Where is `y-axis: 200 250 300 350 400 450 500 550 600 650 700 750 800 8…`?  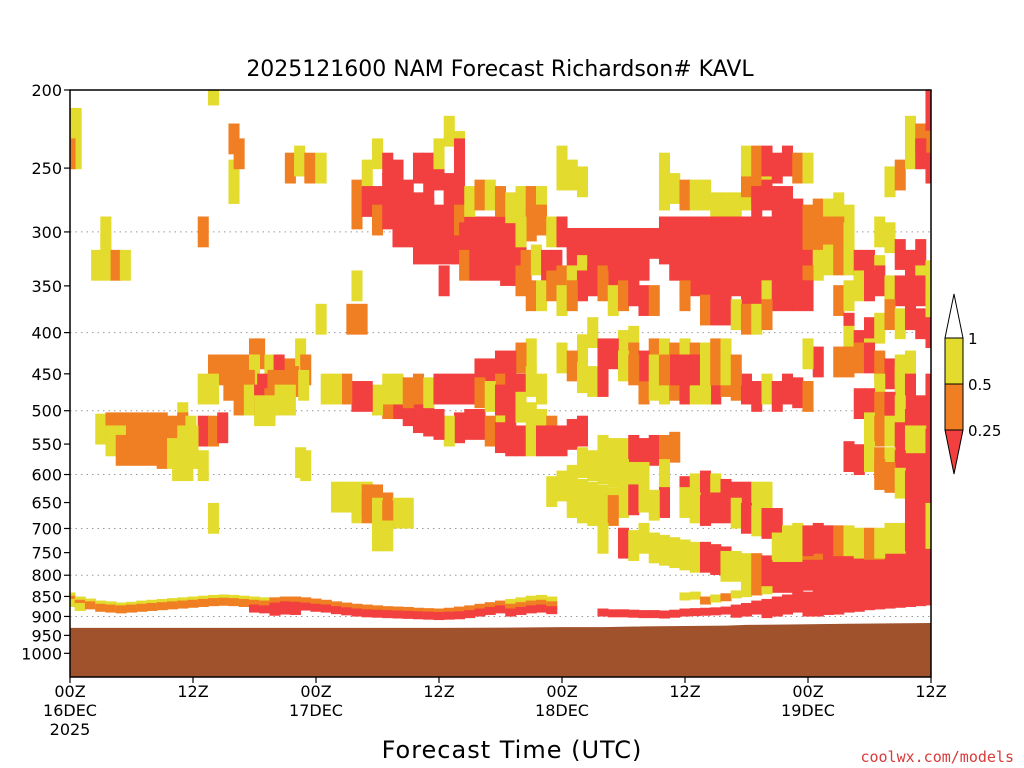 y-axis: 200 250 300 350 400 450 500 550 600 650 700 750 800 8… is located at coordinates (45, 372).